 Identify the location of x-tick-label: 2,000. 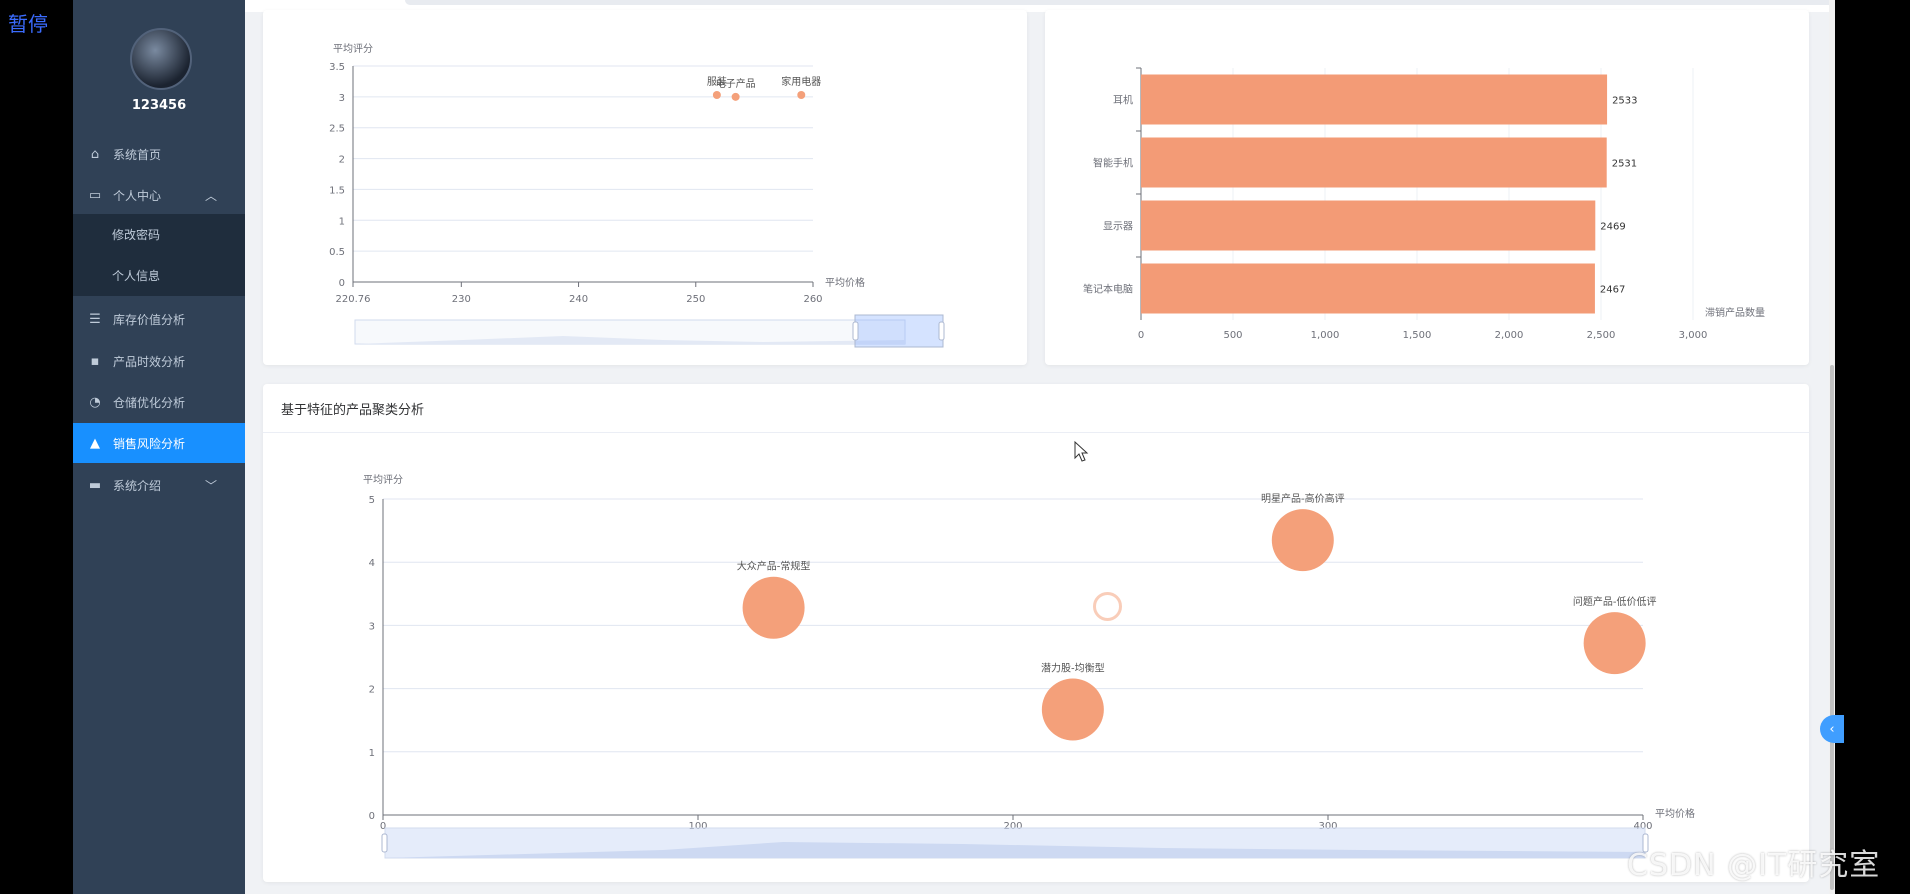
(1509, 335).